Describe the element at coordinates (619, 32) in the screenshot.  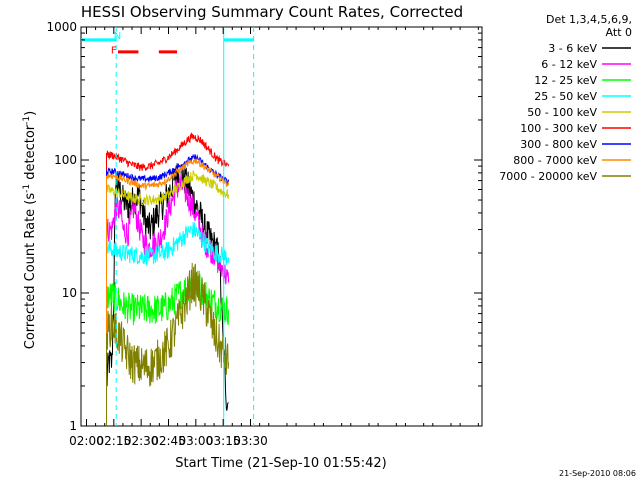
I see `legend-header-attenuator: Att 0` at that location.